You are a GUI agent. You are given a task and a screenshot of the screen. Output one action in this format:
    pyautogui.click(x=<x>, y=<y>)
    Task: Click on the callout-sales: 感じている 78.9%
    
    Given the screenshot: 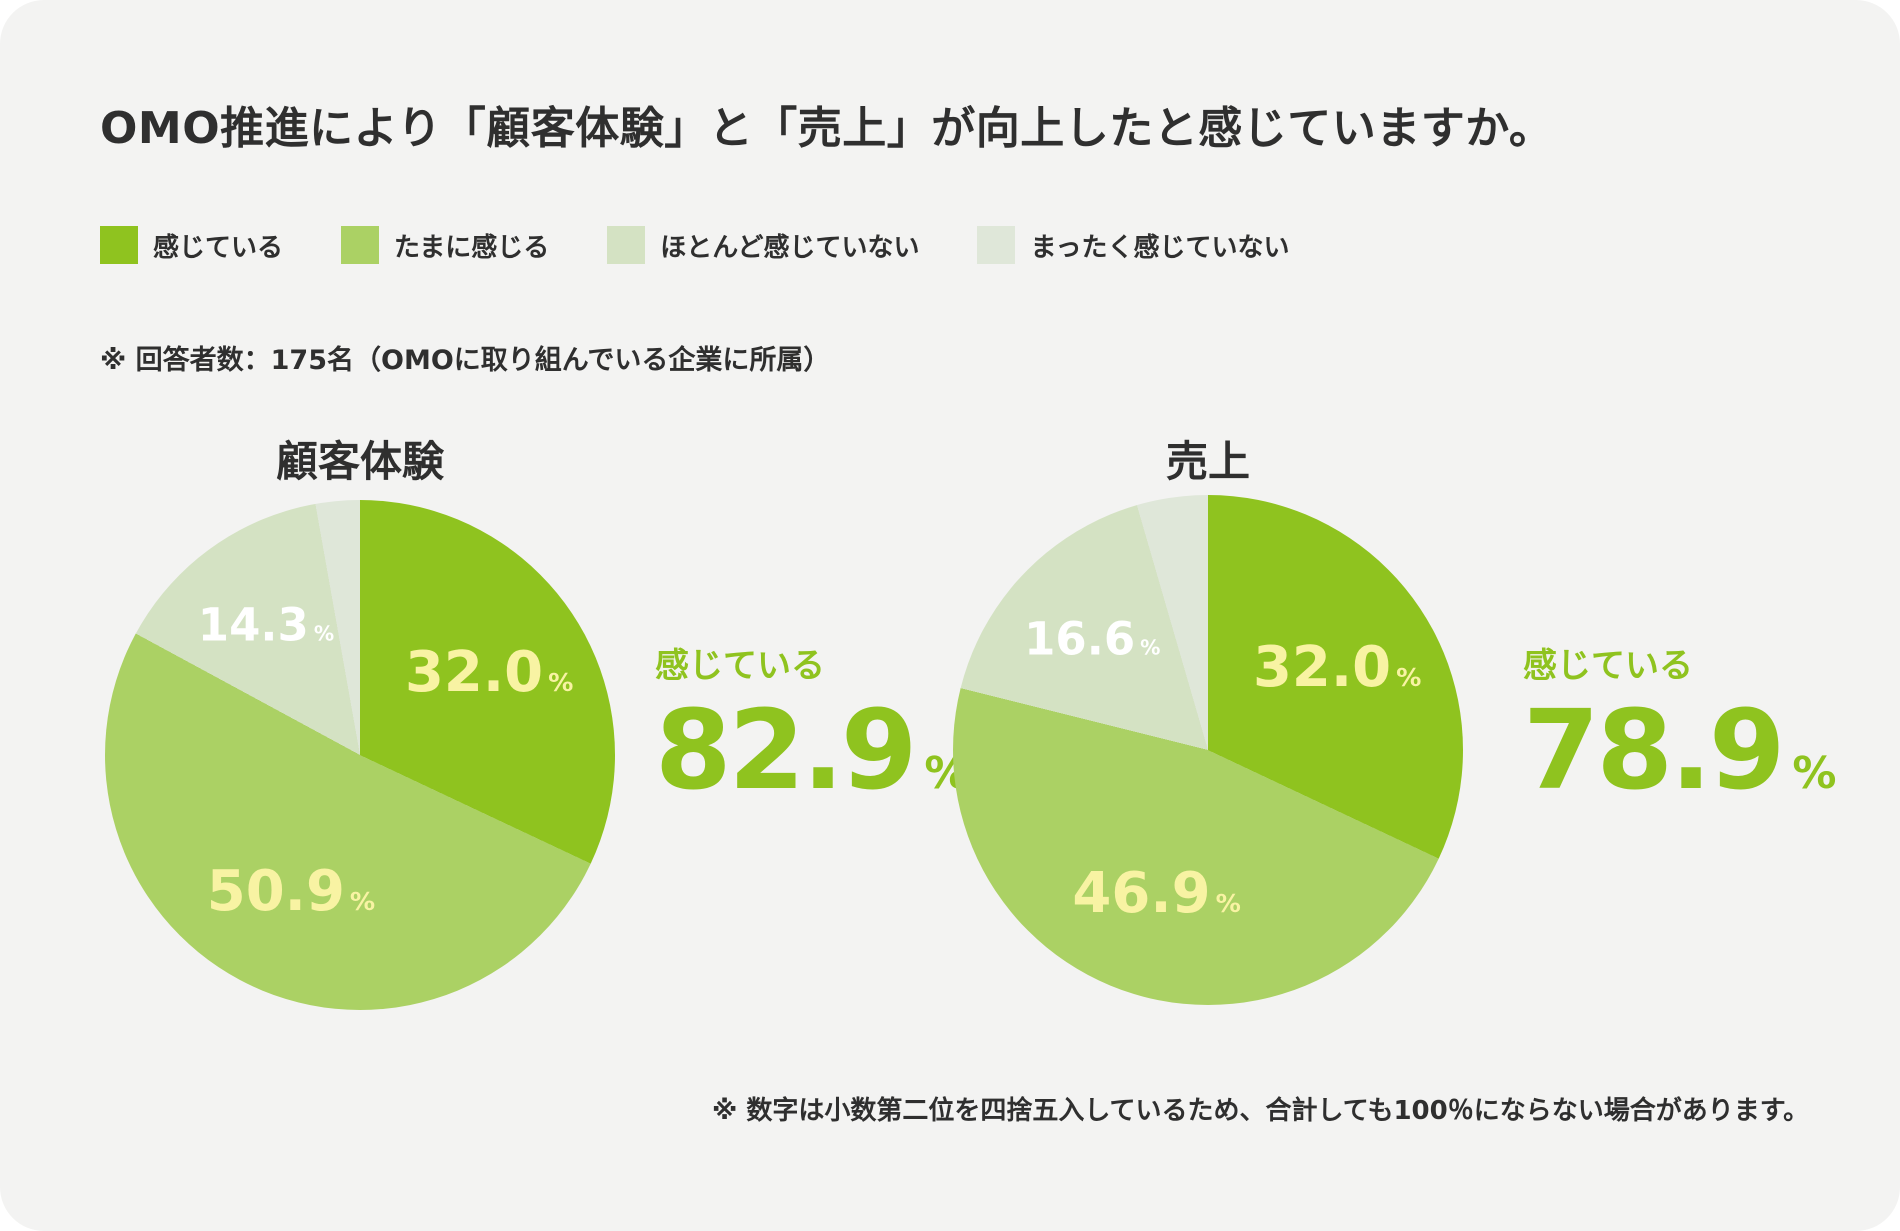 What is the action you would take?
    pyautogui.click(x=1680, y=725)
    